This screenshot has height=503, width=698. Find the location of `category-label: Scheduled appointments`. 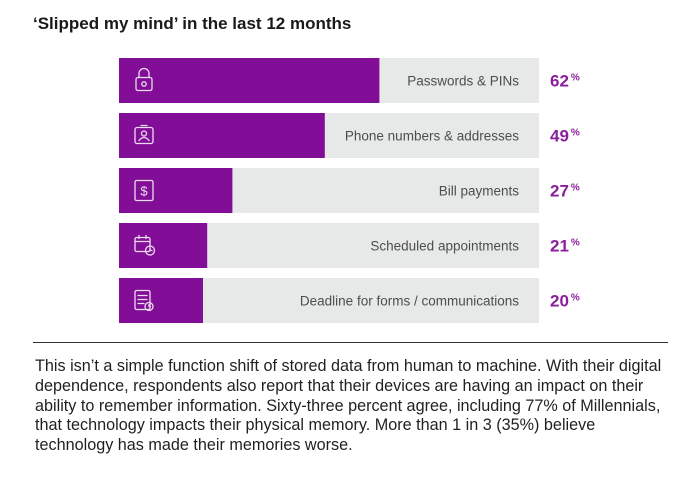

category-label: Scheduled appointments is located at coordinates (444, 246).